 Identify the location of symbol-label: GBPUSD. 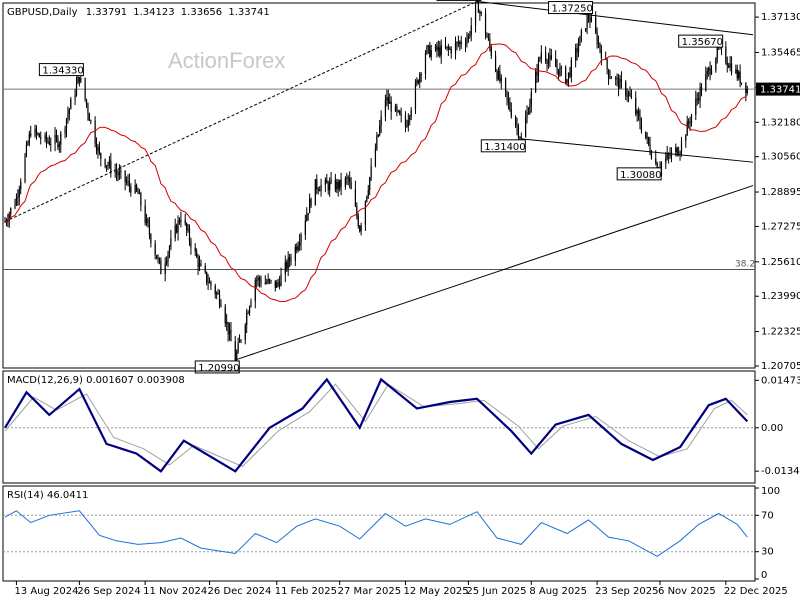
(28, 12).